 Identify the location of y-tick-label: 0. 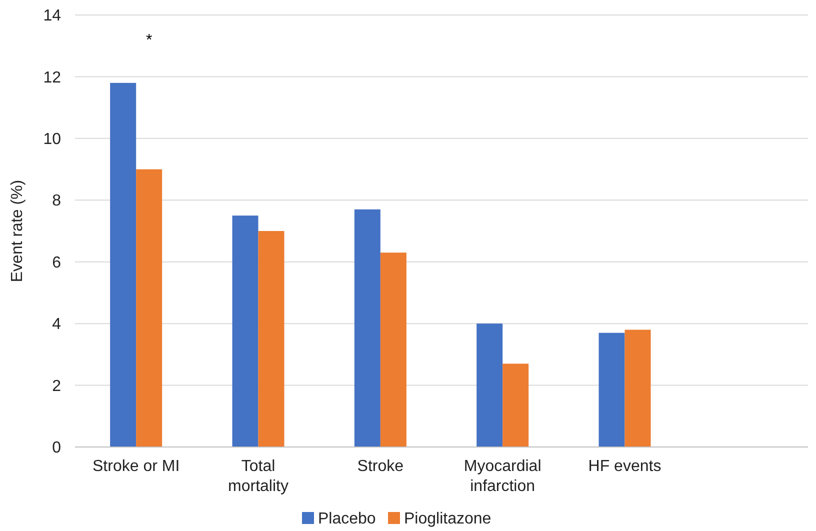
(57, 448).